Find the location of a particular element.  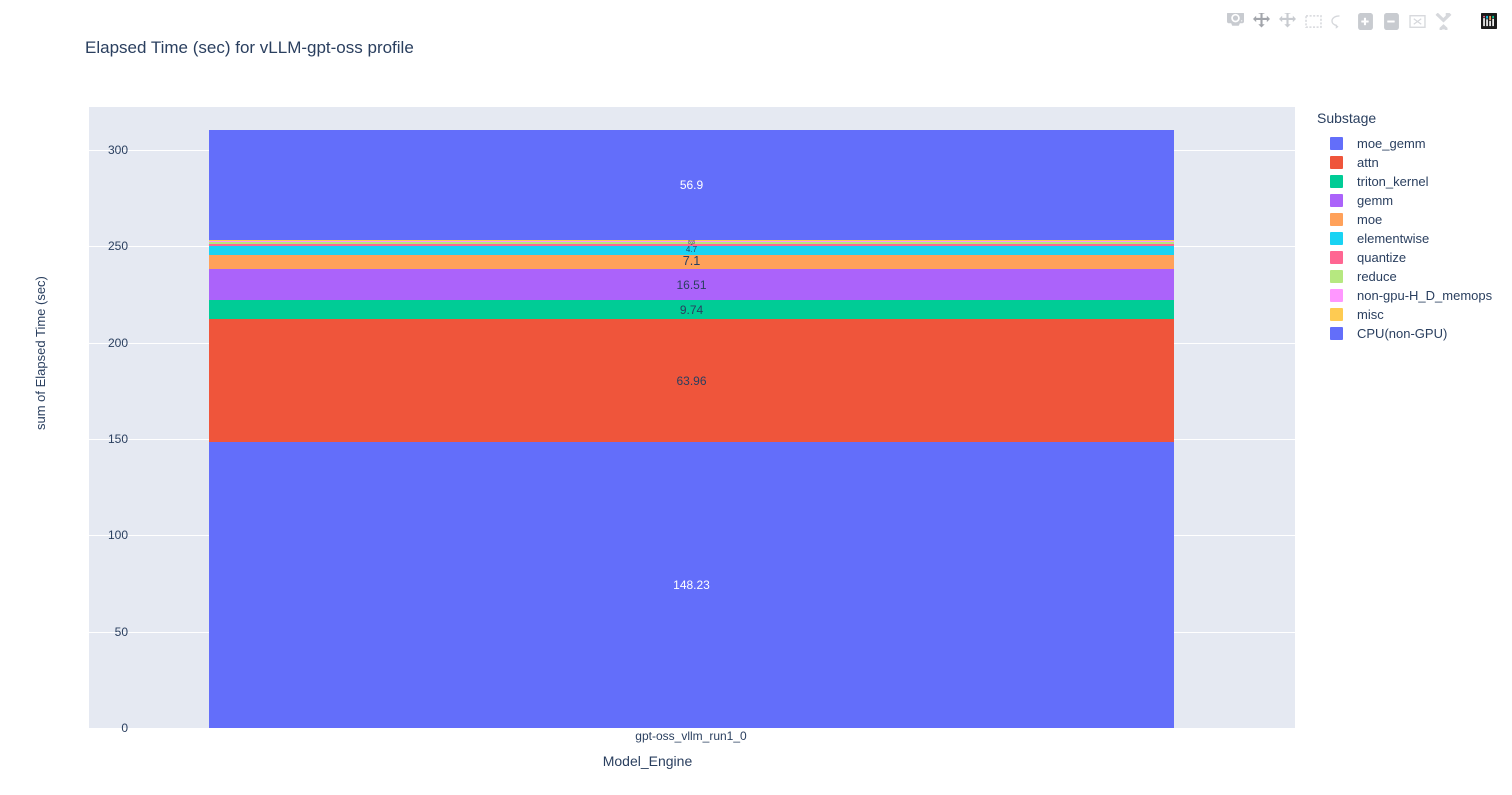

legend-item-non-gpu-H_D_memops: non-gpu-H_D_memops is located at coordinates (1412, 295).